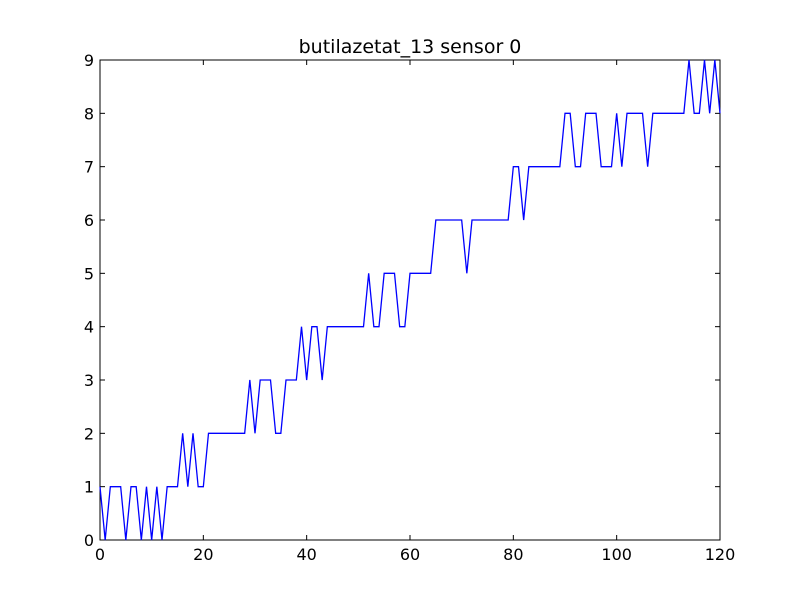 This screenshot has width=800, height=600. What do you see at coordinates (410, 554) in the screenshot?
I see `x-tick-label: 60` at bounding box center [410, 554].